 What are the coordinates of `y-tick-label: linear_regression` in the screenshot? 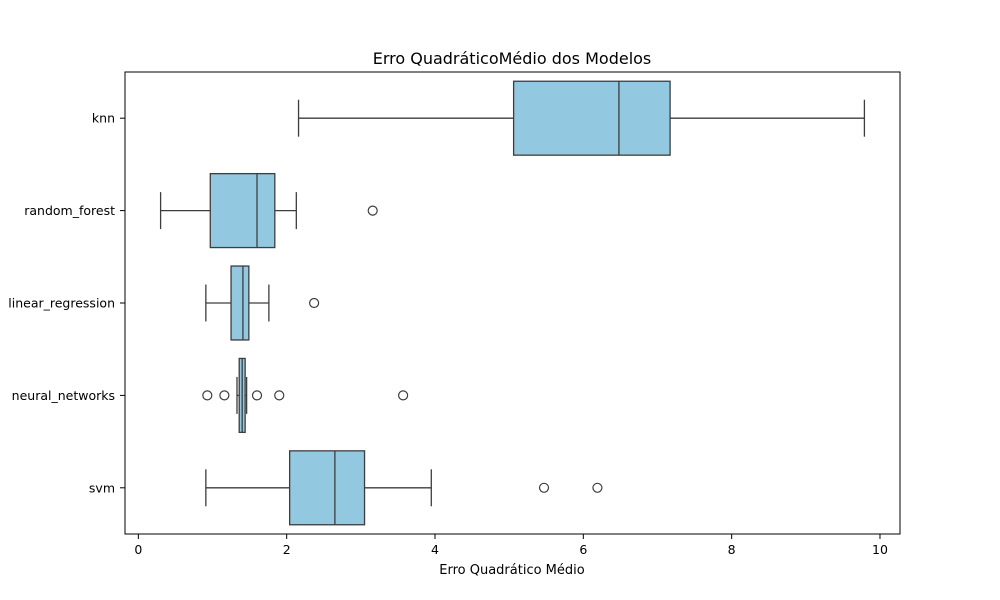 It's located at (61, 303).